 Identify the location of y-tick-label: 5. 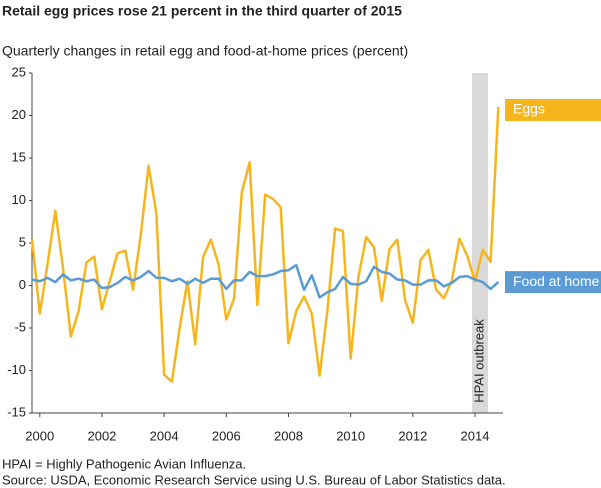
(22, 241).